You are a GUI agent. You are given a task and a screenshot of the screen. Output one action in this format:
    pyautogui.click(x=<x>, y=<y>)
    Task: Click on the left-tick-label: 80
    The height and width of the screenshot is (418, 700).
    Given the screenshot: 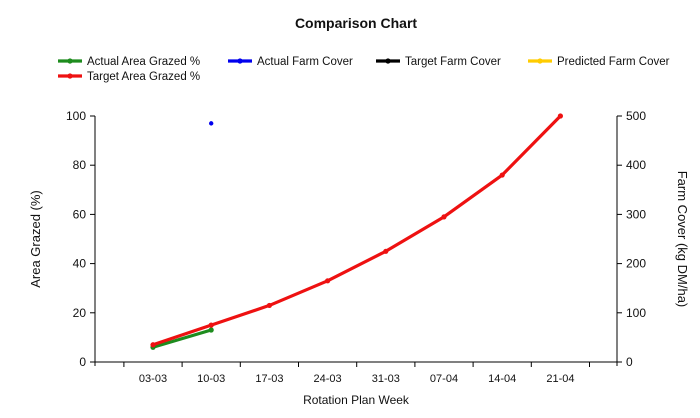 What is the action you would take?
    pyautogui.click(x=80, y=165)
    